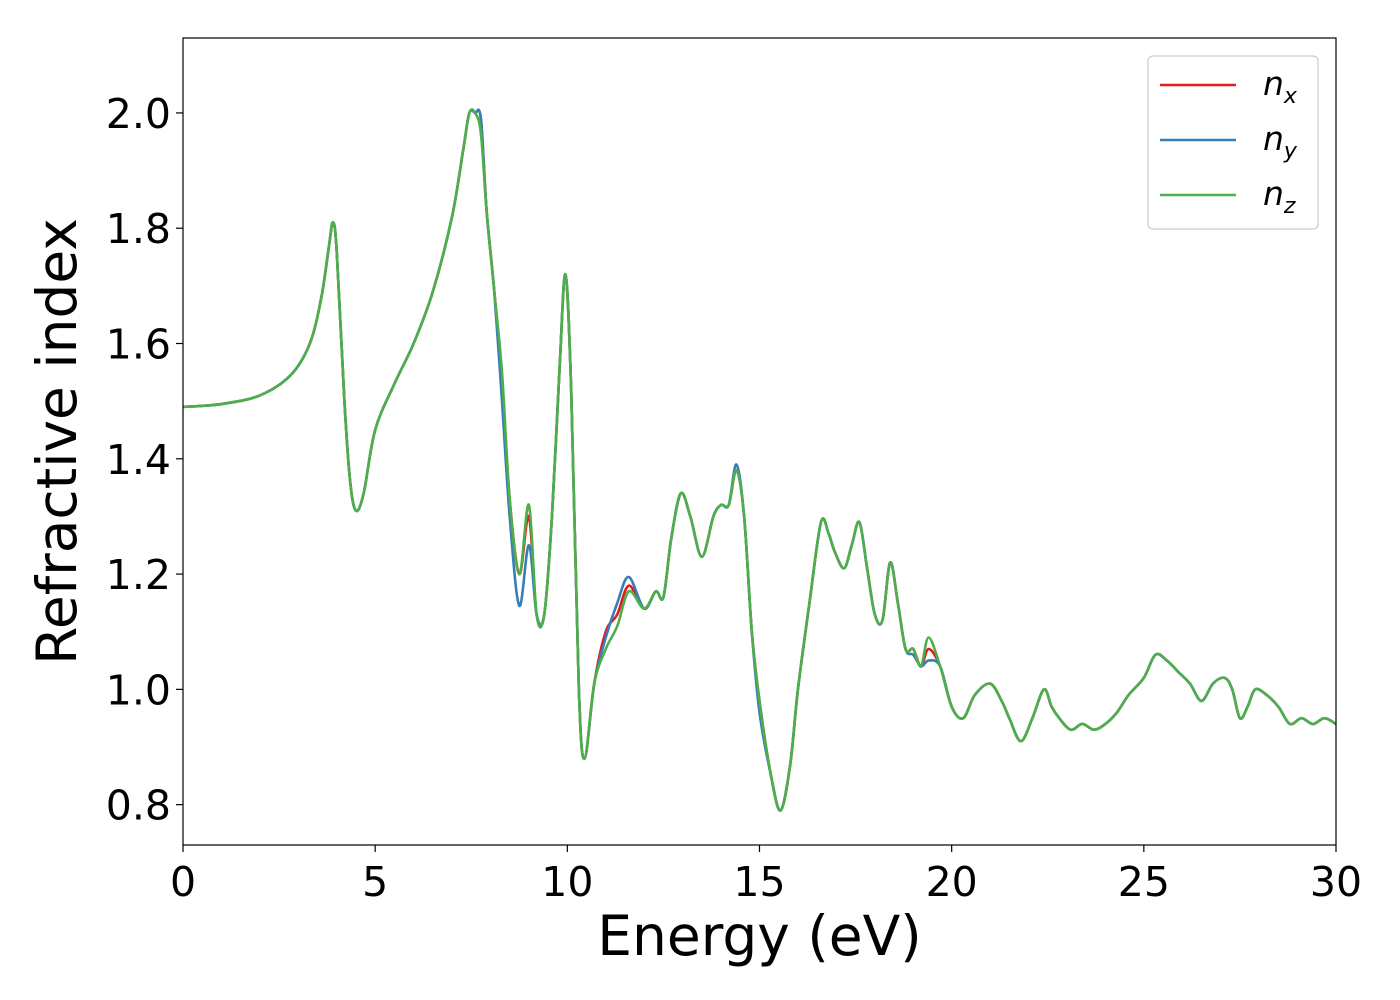  What do you see at coordinates (759, 936) in the screenshot?
I see `x-axis-label: Energy (eV)` at bounding box center [759, 936].